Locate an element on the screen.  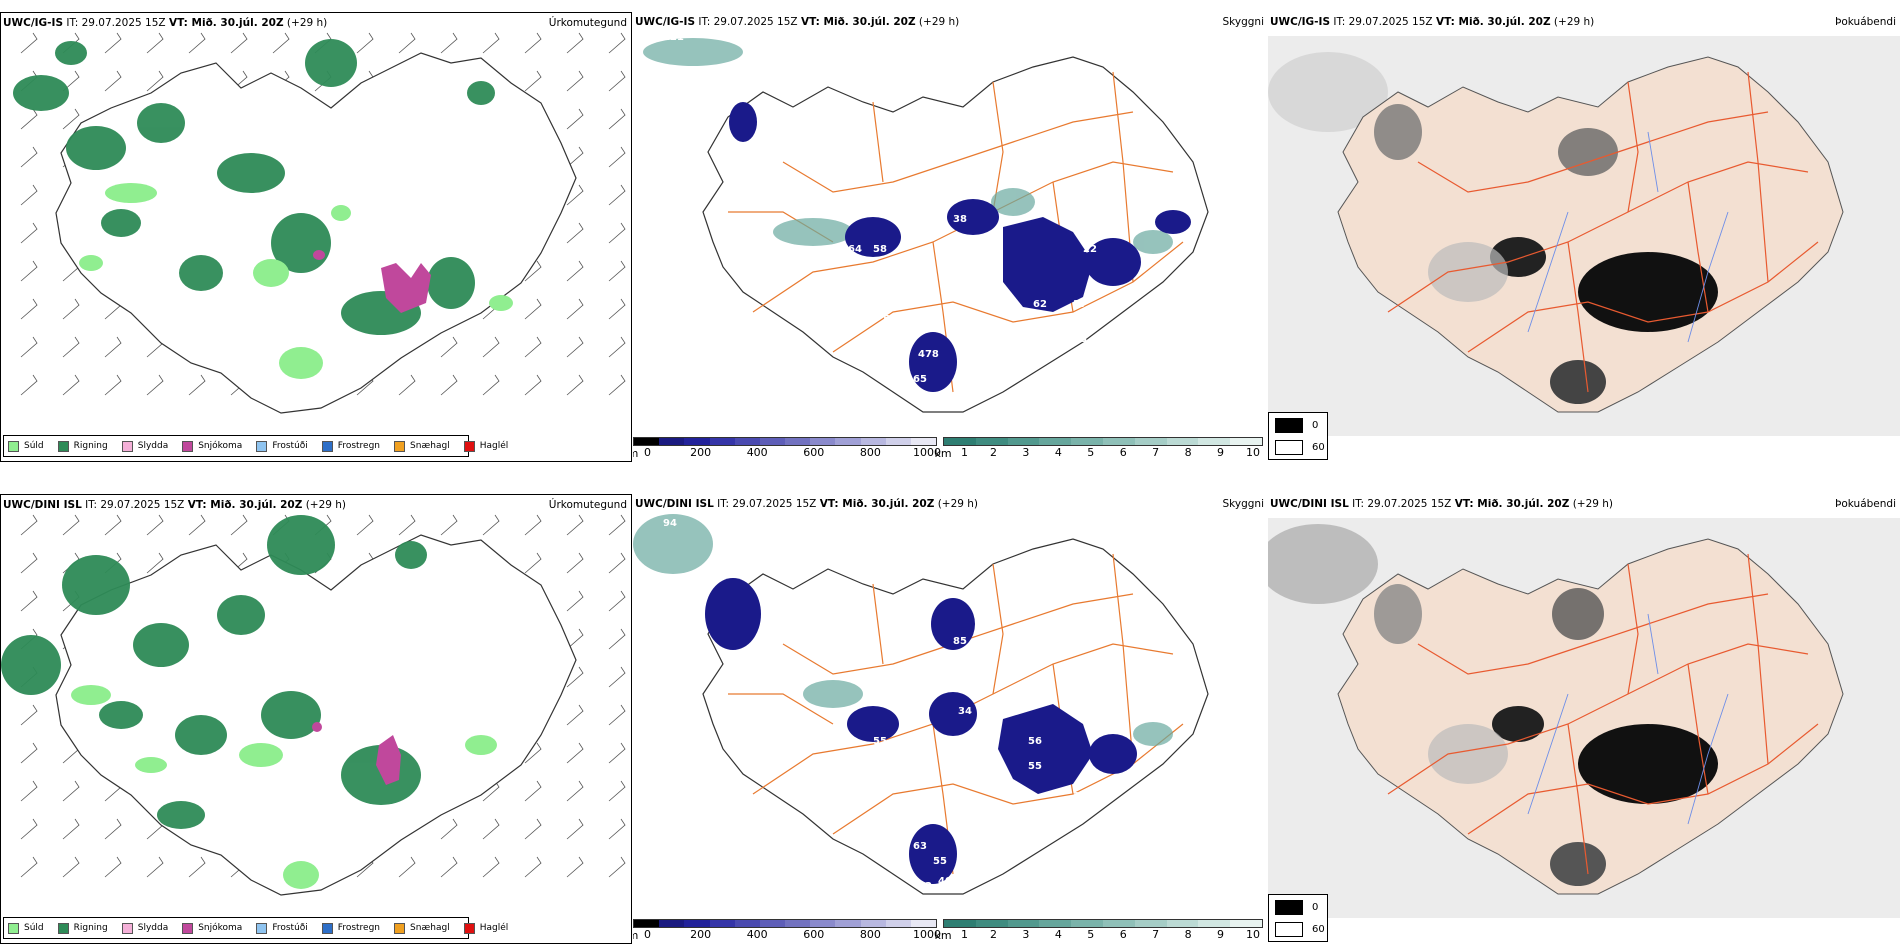
fog-dark-areas is located at coordinates (1546, 254).